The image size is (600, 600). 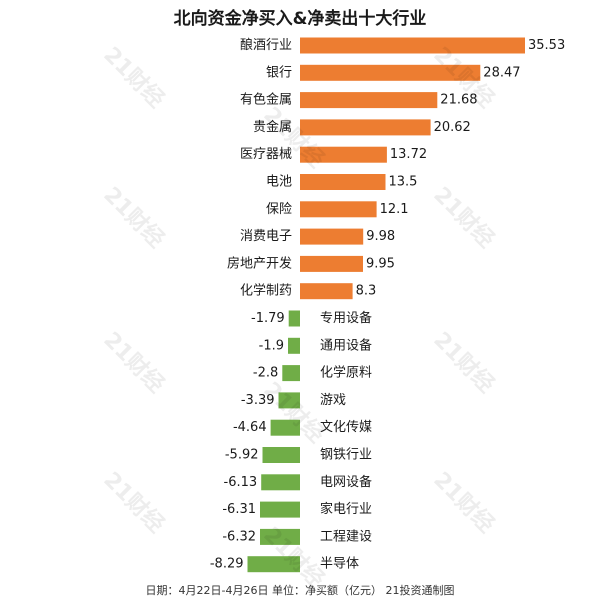 I want to click on value-label: 35.53, so click(x=546, y=45).